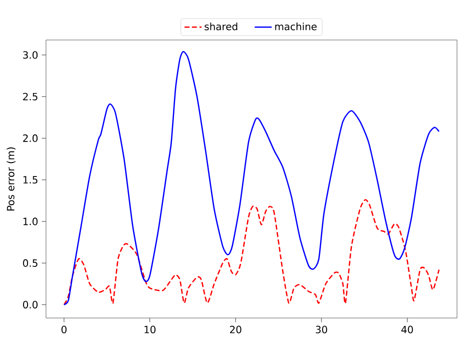  I want to click on y-tick-label: 1.5, so click(30, 180).